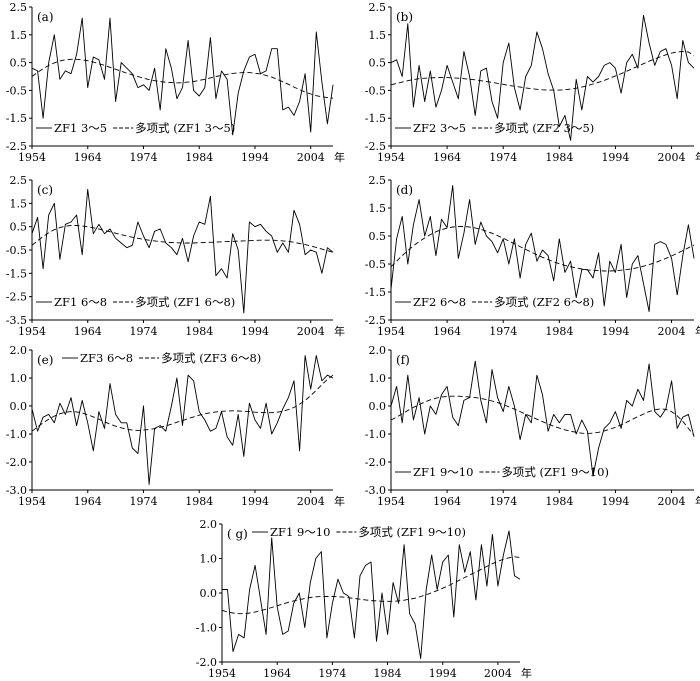  Describe the element at coordinates (544, 128) in the screenshot. I see `legend-label-fit: 多项式 (ZF2 3～5)` at that location.